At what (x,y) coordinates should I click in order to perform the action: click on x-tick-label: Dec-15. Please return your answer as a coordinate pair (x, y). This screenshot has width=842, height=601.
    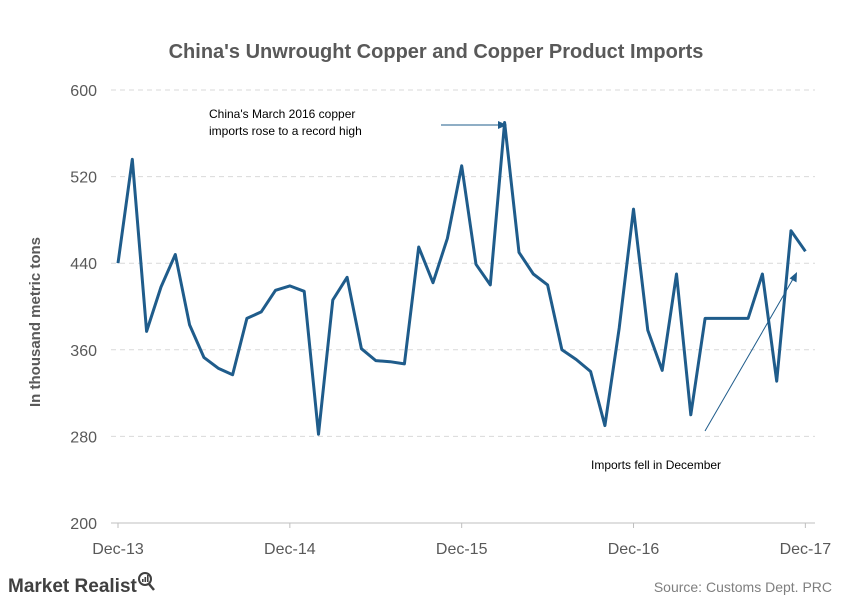
    Looking at the image, I should click on (462, 549).